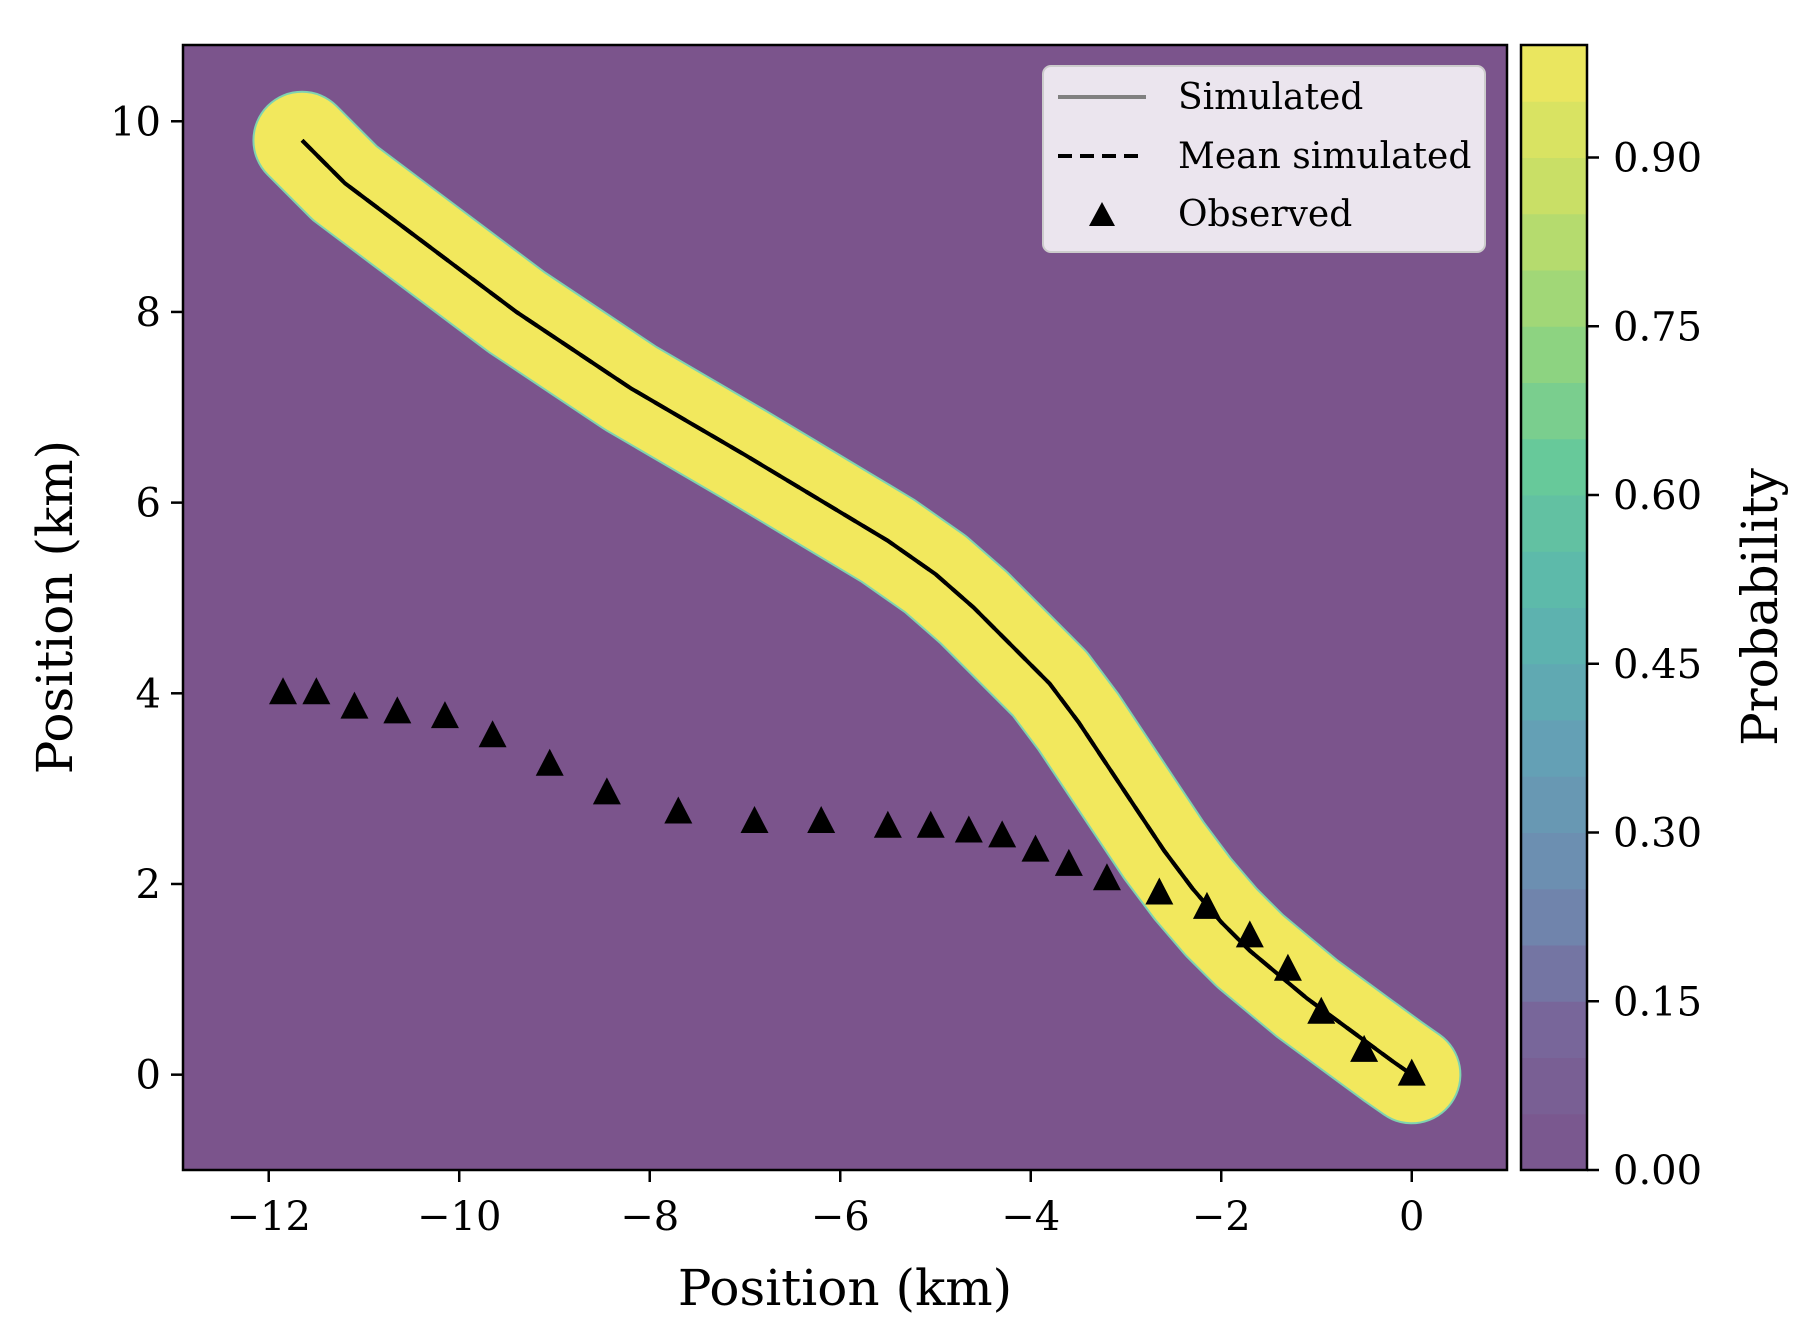  Describe the element at coordinates (845, 1288) in the screenshot. I see `x-axis-label: Position (km)` at that location.